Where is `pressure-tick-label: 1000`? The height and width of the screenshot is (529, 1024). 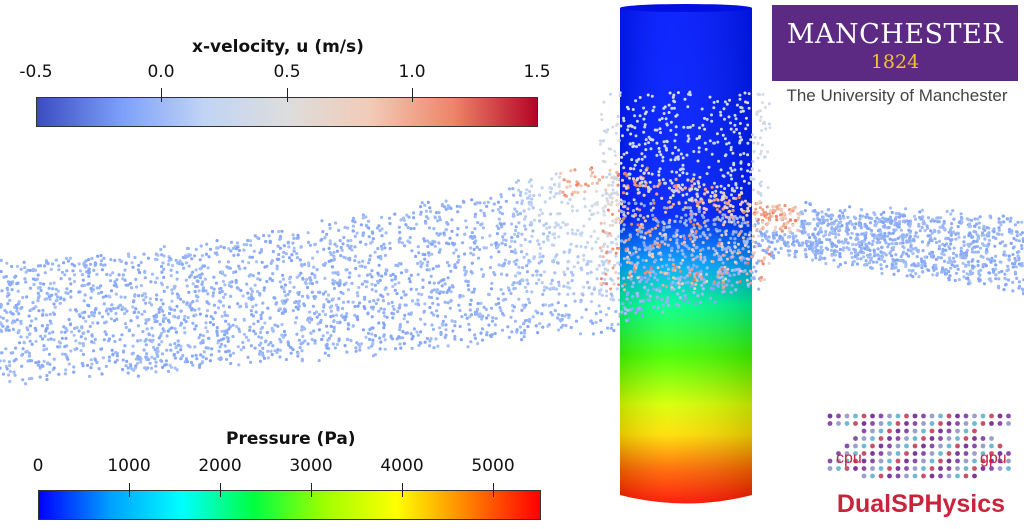 pressure-tick-label: 1000 is located at coordinates (129, 466).